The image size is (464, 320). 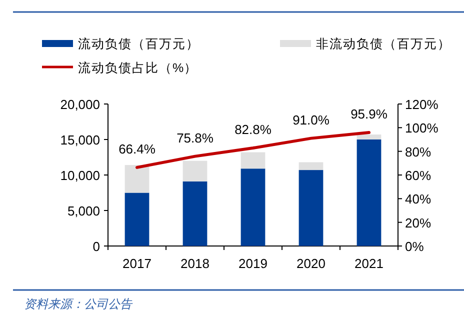 What do you see at coordinates (418, 175) in the screenshot?
I see `y2-tick-label: 60%` at bounding box center [418, 175].